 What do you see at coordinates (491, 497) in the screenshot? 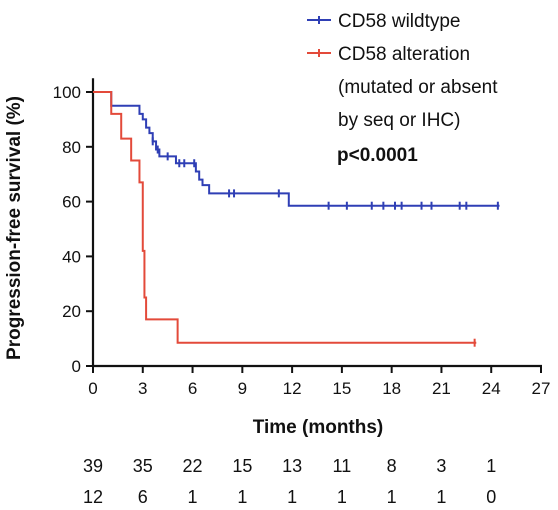
I see `risk-cell: 0` at bounding box center [491, 497].